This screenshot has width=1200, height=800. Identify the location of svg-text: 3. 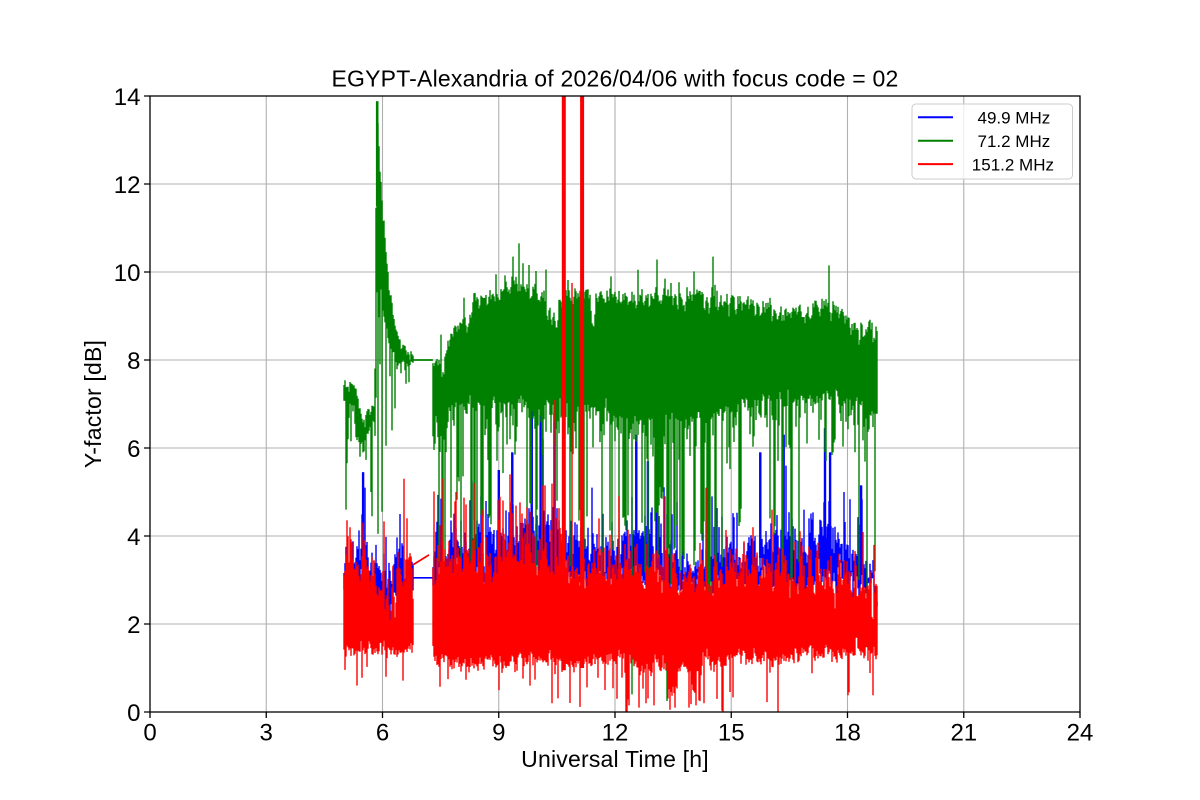
(266, 733).